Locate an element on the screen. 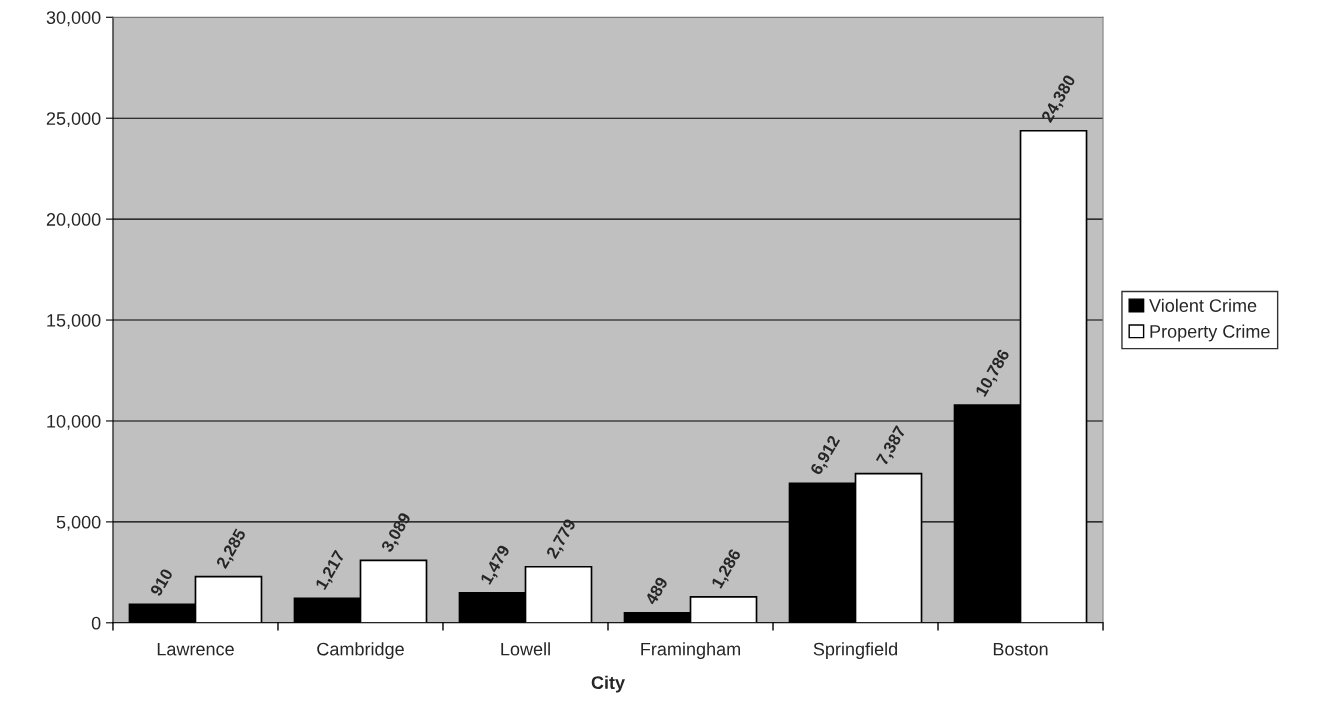  data-label: 910 is located at coordinates (161, 582).